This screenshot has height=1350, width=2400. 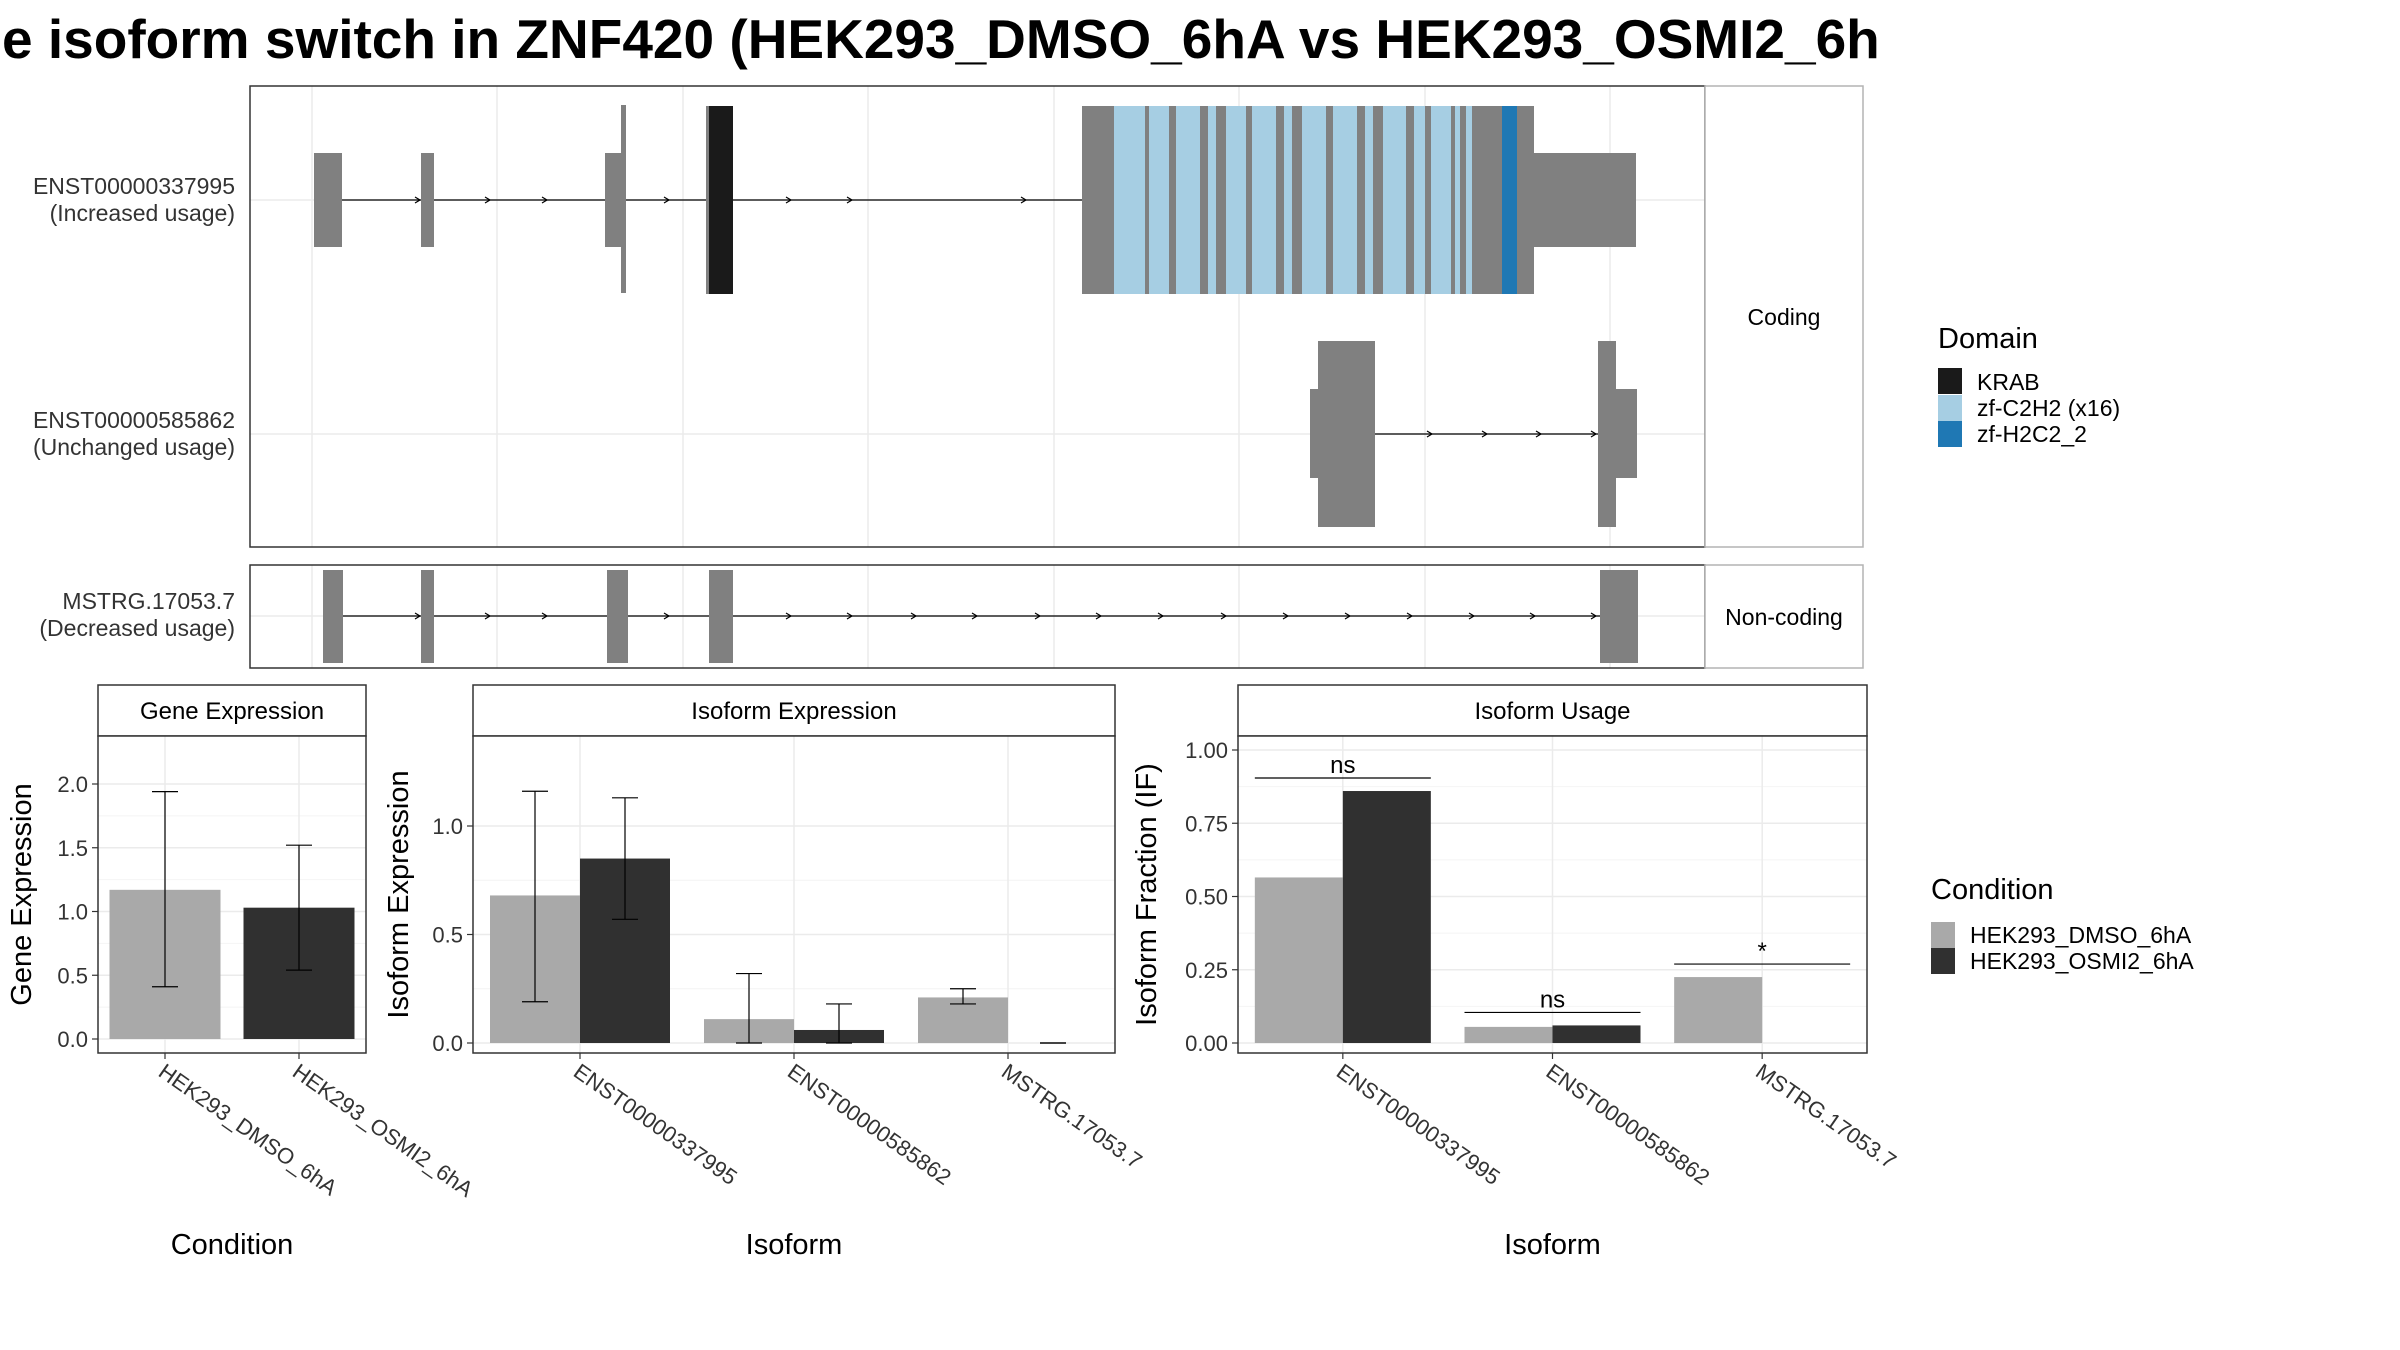 I want to click on x-tick-label: MSTRG.17053.7, so click(x=1826, y=1116).